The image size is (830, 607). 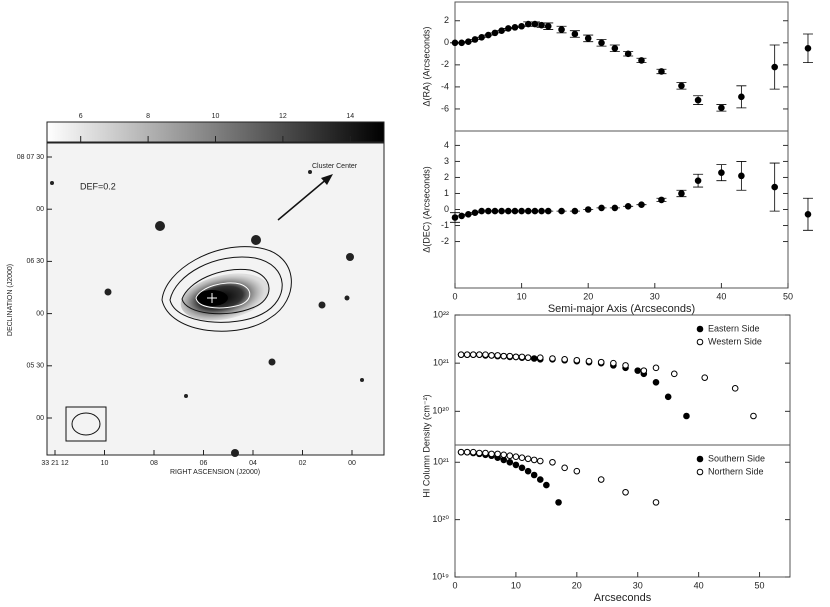 What do you see at coordinates (655, 296) in the screenshot?
I see `x-tick-label: 30` at bounding box center [655, 296].